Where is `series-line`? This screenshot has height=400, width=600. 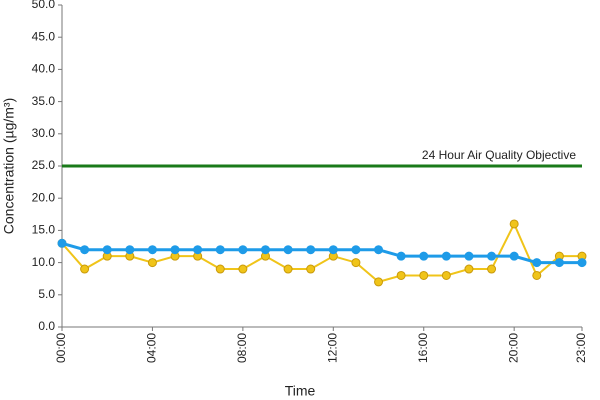
series-line is located at coordinates (321, 252).